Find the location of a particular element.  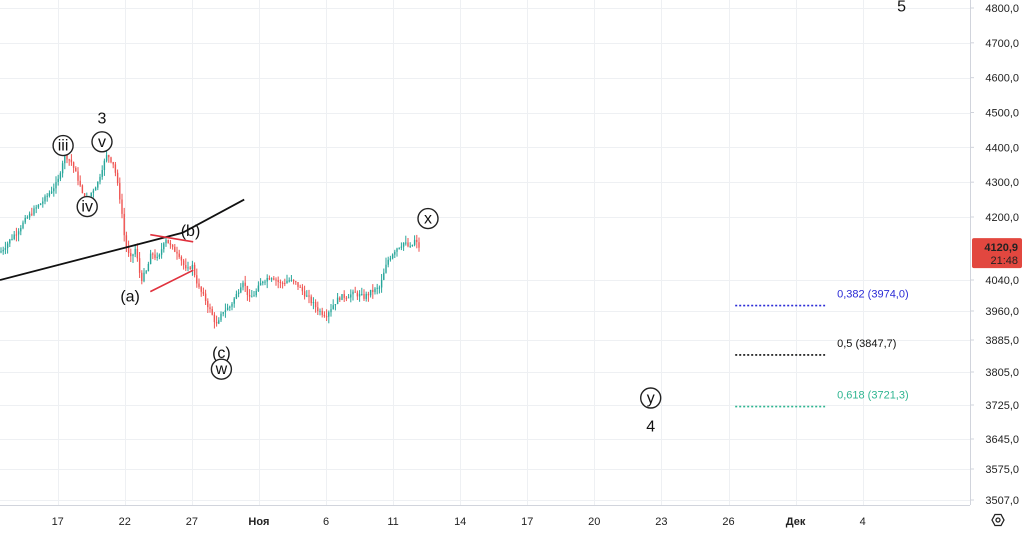

wave-label-circle is located at coordinates (651, 398).